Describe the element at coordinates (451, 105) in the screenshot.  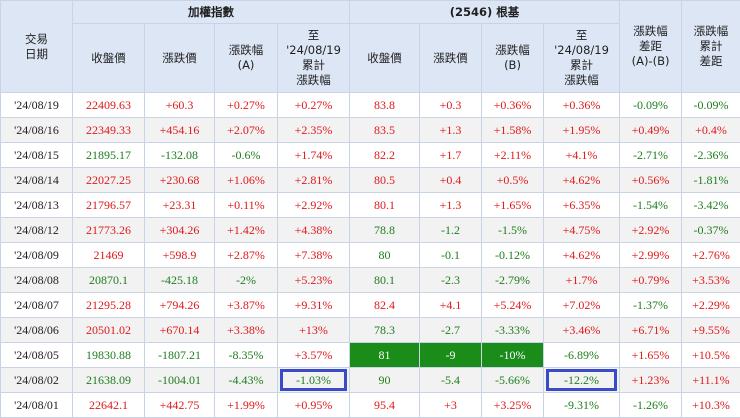
I see `stock-change-cell: +0.3` at that location.